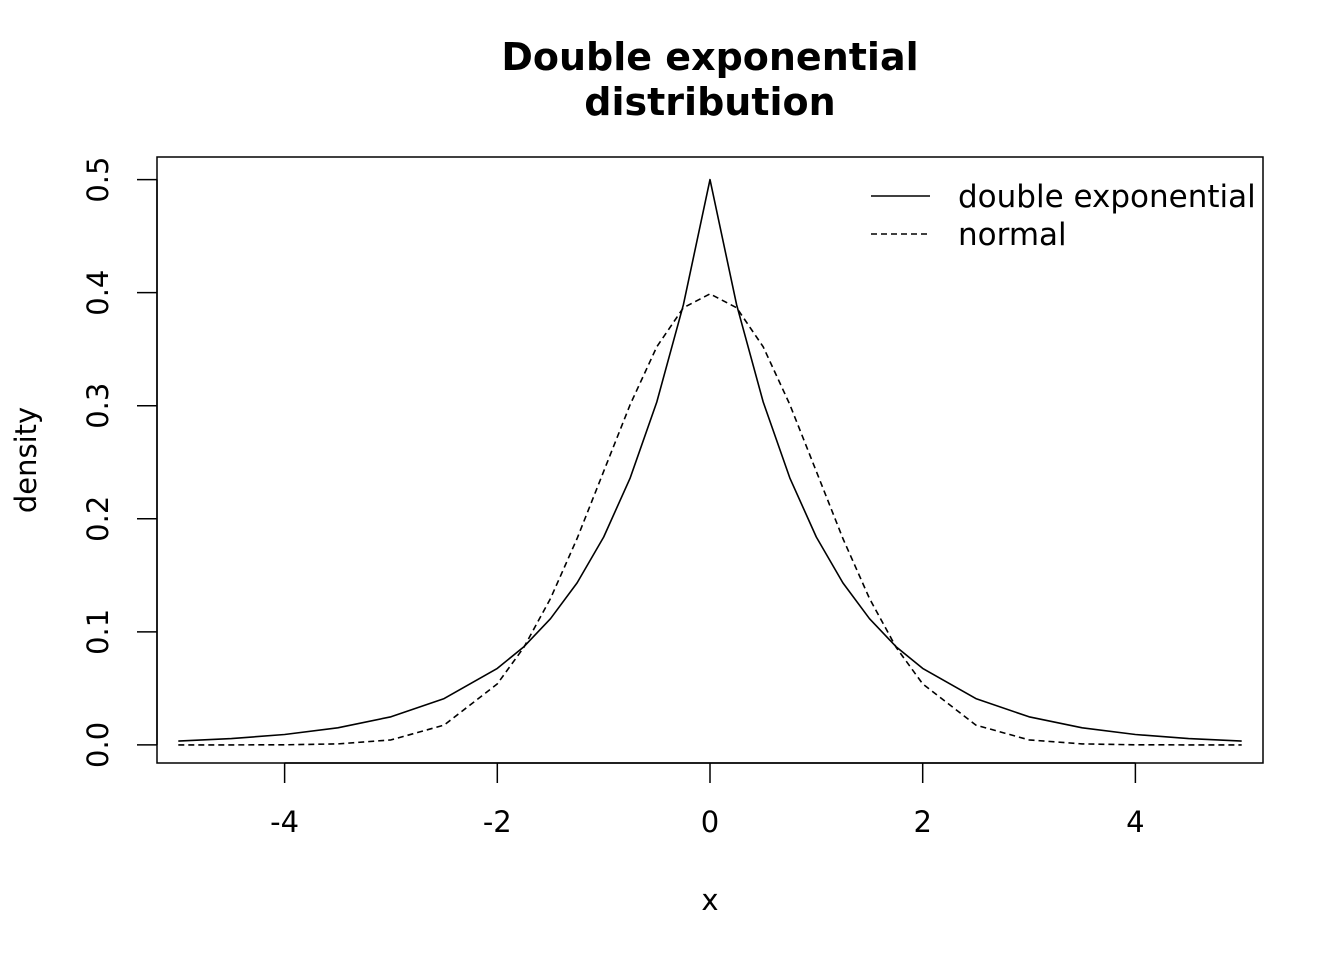  What do you see at coordinates (26, 460) in the screenshot?
I see `y-axis-label: density` at bounding box center [26, 460].